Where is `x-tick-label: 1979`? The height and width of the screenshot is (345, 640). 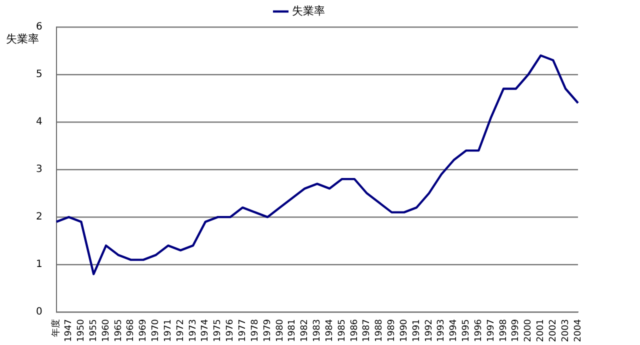 x-tick-label: 1979 is located at coordinates (267, 330).